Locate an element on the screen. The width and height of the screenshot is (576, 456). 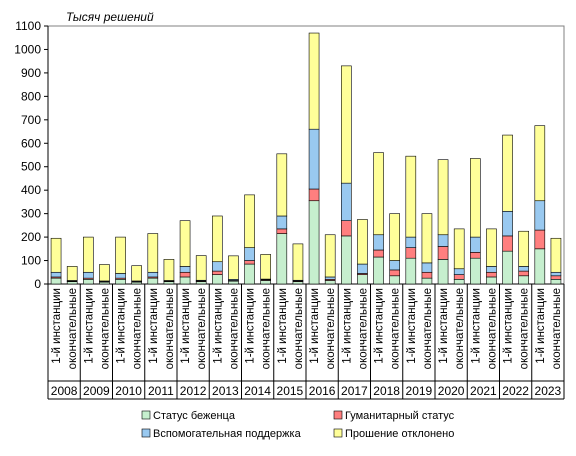
y-tick-label: 0 is located at coordinates (37, 284).